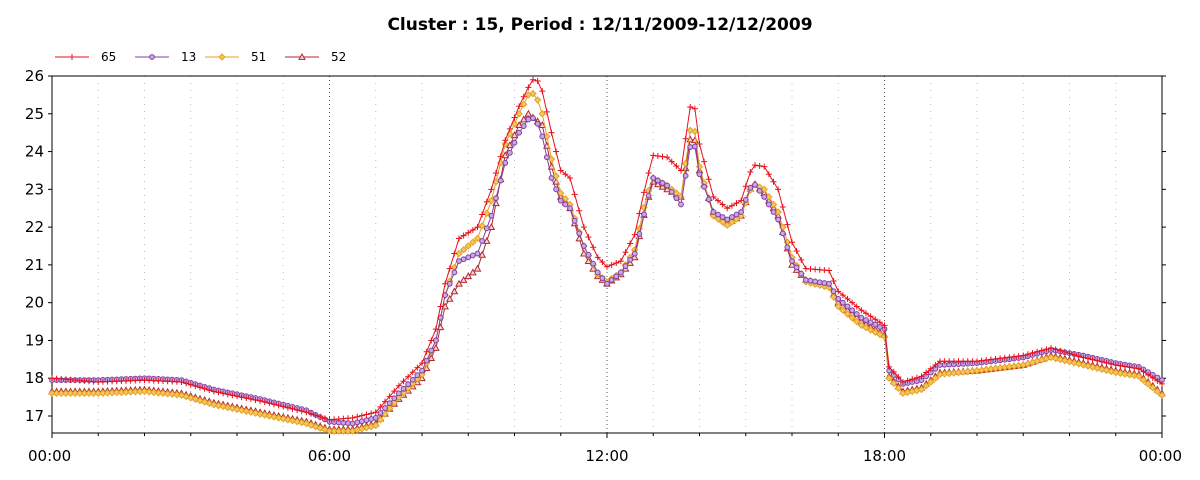  What do you see at coordinates (85, 57) in the screenshot?
I see `legend-item-65: 65` at bounding box center [85, 57].